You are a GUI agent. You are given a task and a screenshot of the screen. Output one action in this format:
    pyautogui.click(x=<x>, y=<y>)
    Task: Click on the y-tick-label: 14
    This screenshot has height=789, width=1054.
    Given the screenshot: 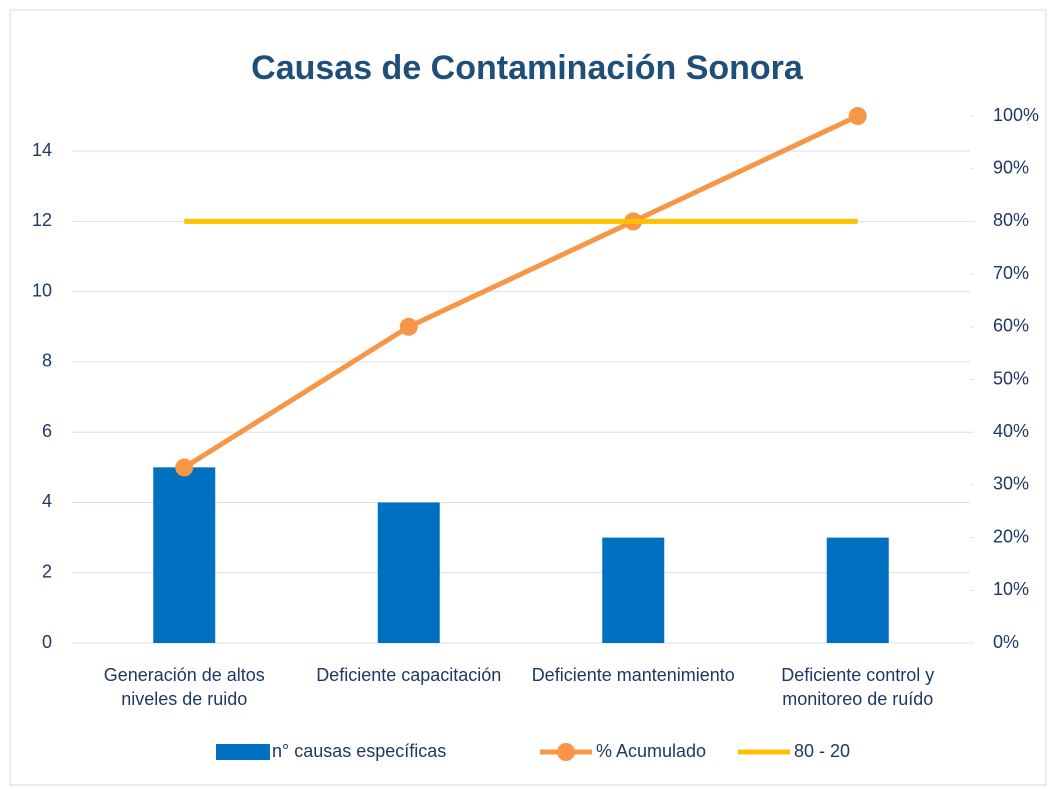 What is the action you would take?
    pyautogui.click(x=42, y=150)
    